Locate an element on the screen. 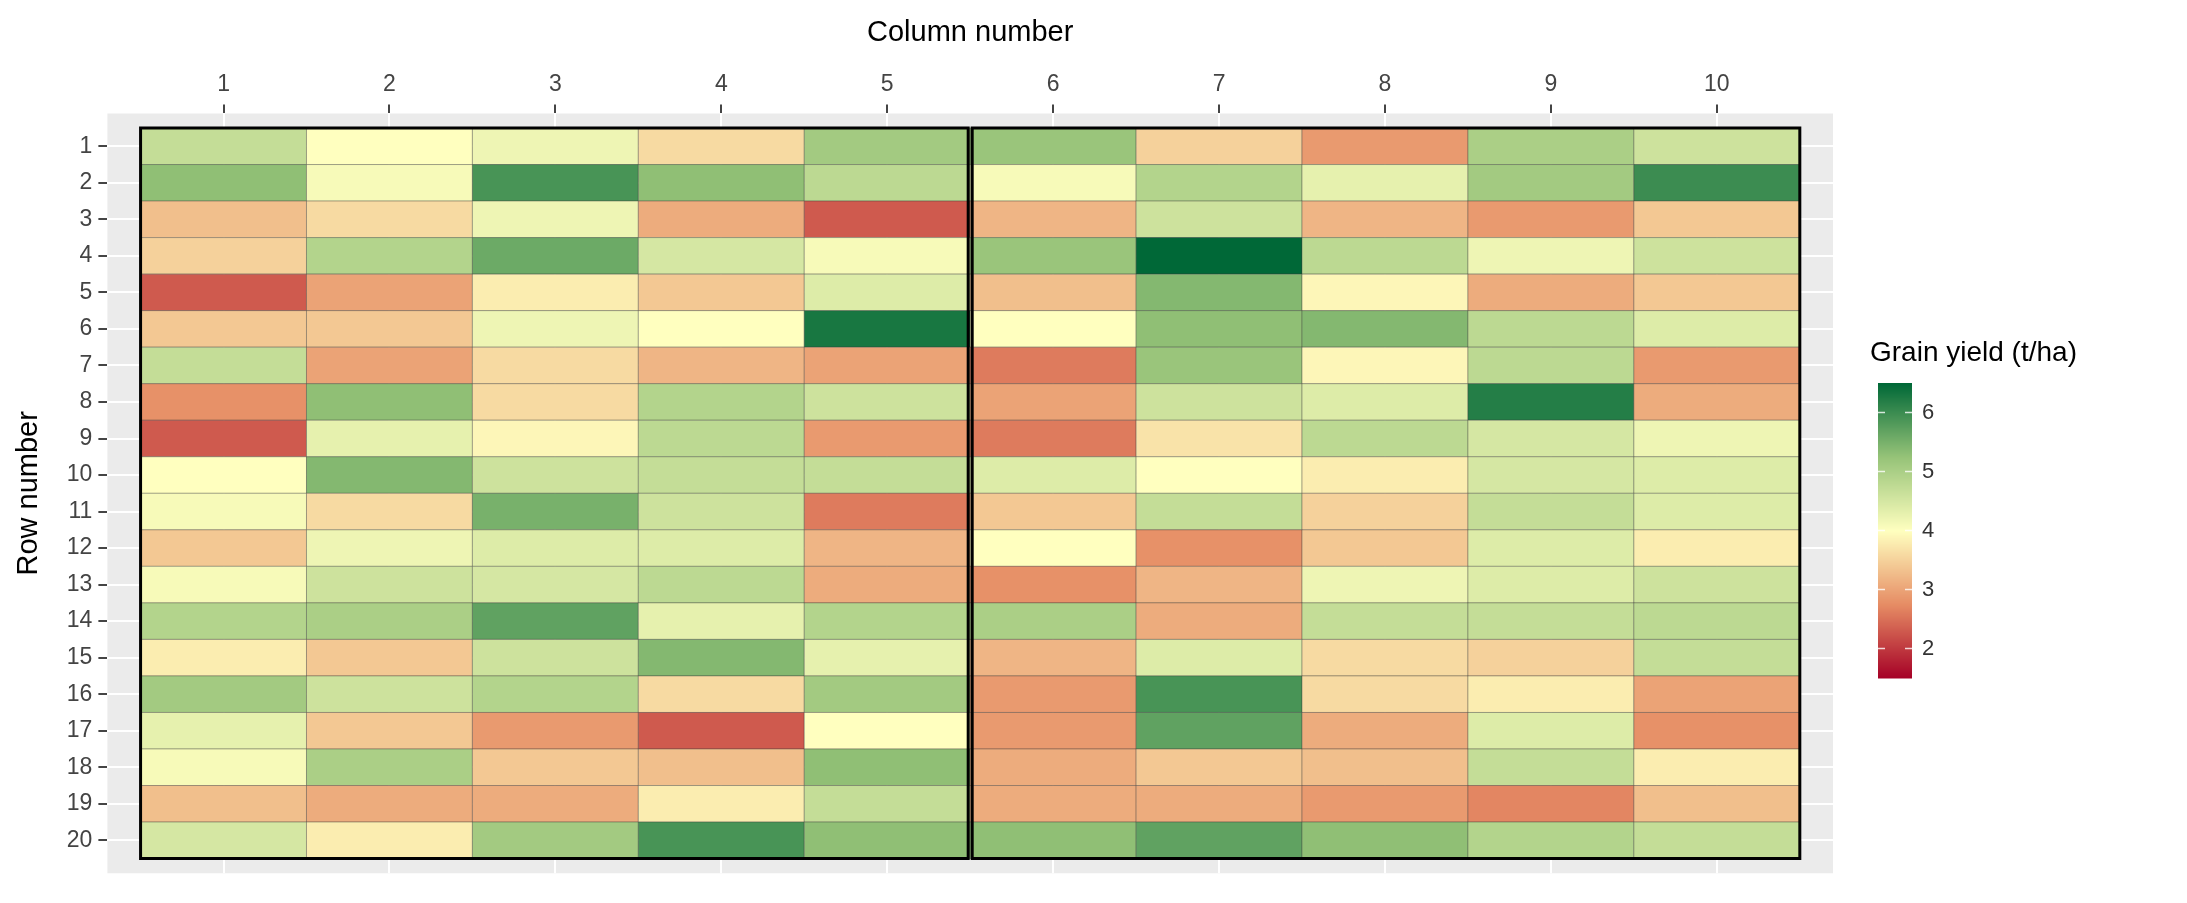 This screenshot has height=903, width=2187. x-axis-title: Column number is located at coordinates (970, 31).